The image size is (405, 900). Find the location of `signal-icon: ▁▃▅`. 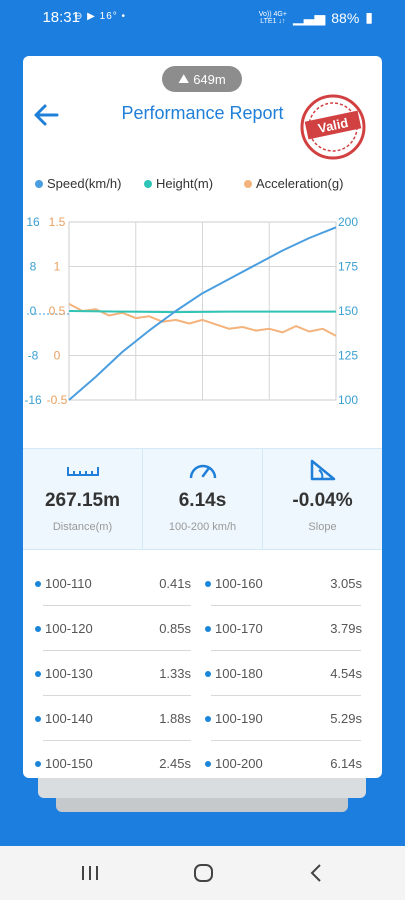

signal-icon: ▁▃▅ is located at coordinates (309, 17).